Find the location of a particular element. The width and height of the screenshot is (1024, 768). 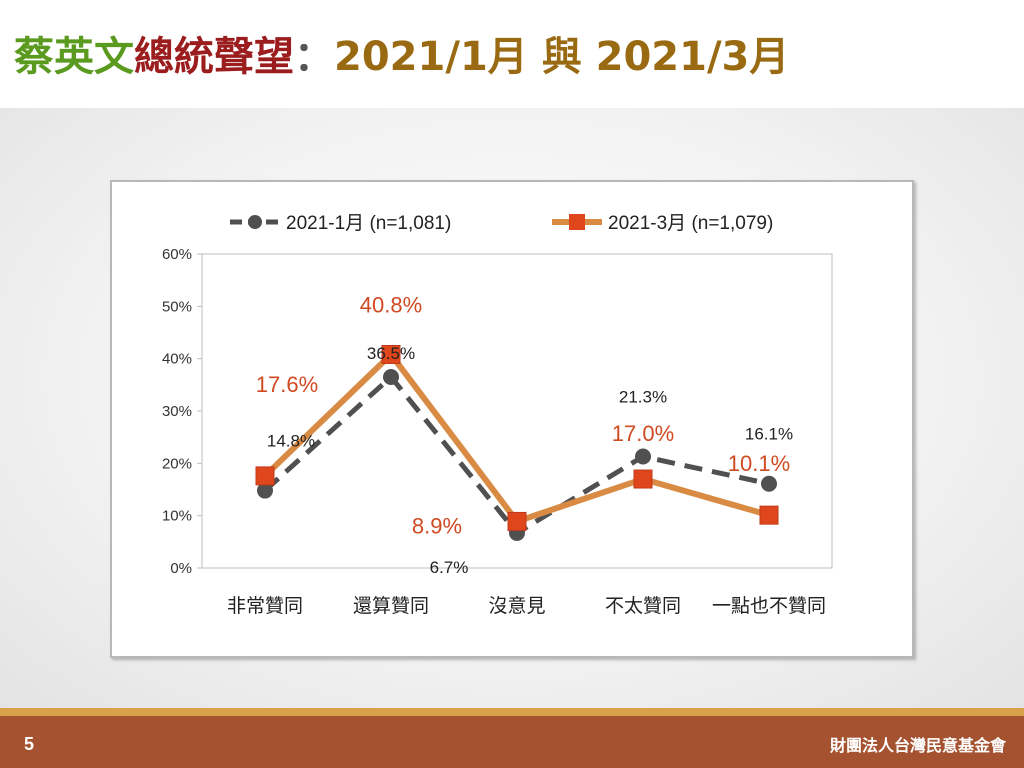

y-tick-label: 60% is located at coordinates (177, 254).